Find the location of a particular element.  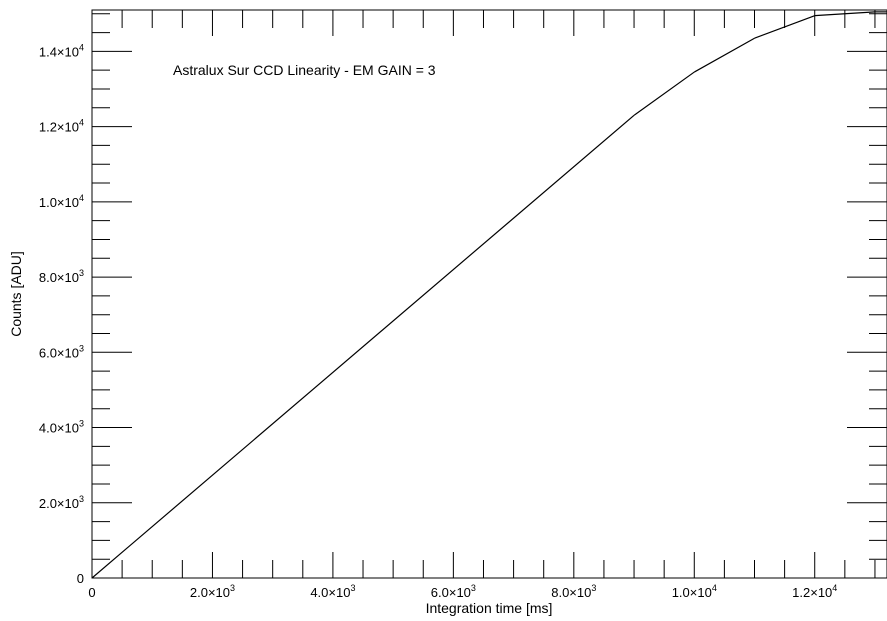

y-tick-label: 8.0×10³ is located at coordinates (61, 276).